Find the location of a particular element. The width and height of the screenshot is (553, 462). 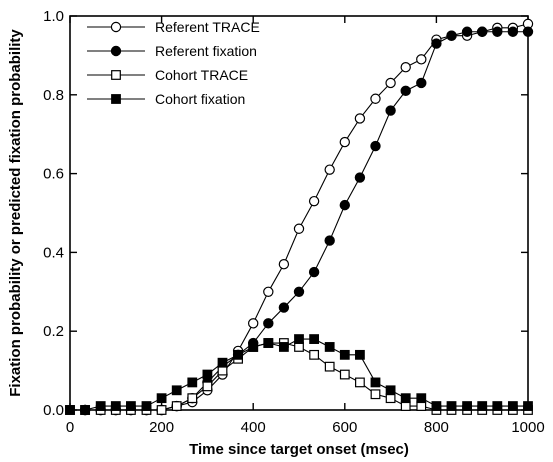

x-tick-label: 400 is located at coordinates (253, 427).